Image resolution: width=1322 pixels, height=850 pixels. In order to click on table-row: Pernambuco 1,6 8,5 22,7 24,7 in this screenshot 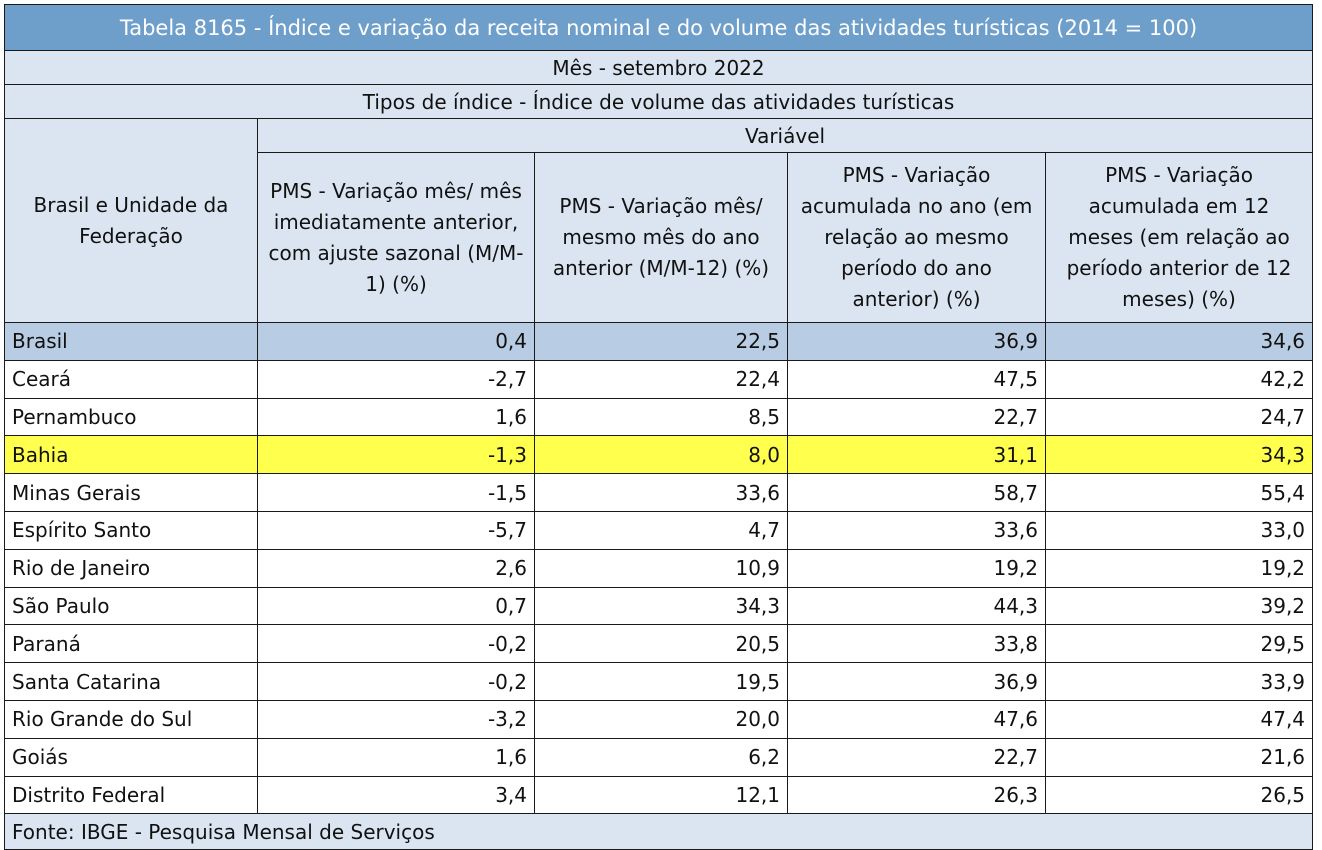, I will do `click(659, 417)`.